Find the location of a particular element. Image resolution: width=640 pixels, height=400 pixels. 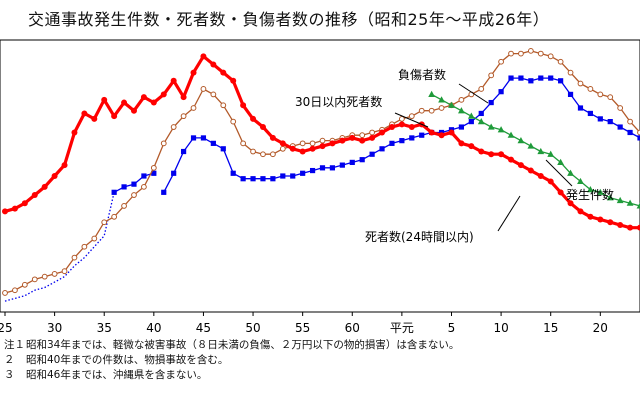

x-tick-label: 45 is located at coordinates (203, 328).